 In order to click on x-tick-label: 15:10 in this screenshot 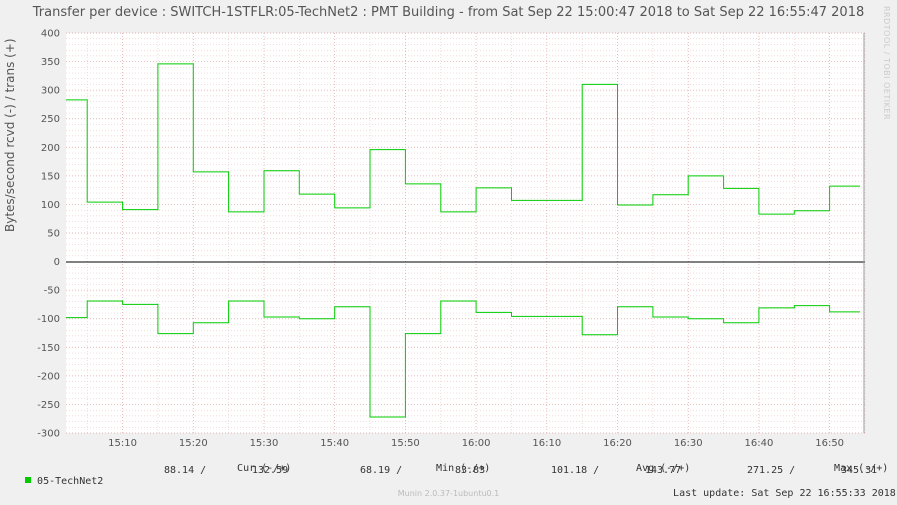, I will do `click(122, 443)`.